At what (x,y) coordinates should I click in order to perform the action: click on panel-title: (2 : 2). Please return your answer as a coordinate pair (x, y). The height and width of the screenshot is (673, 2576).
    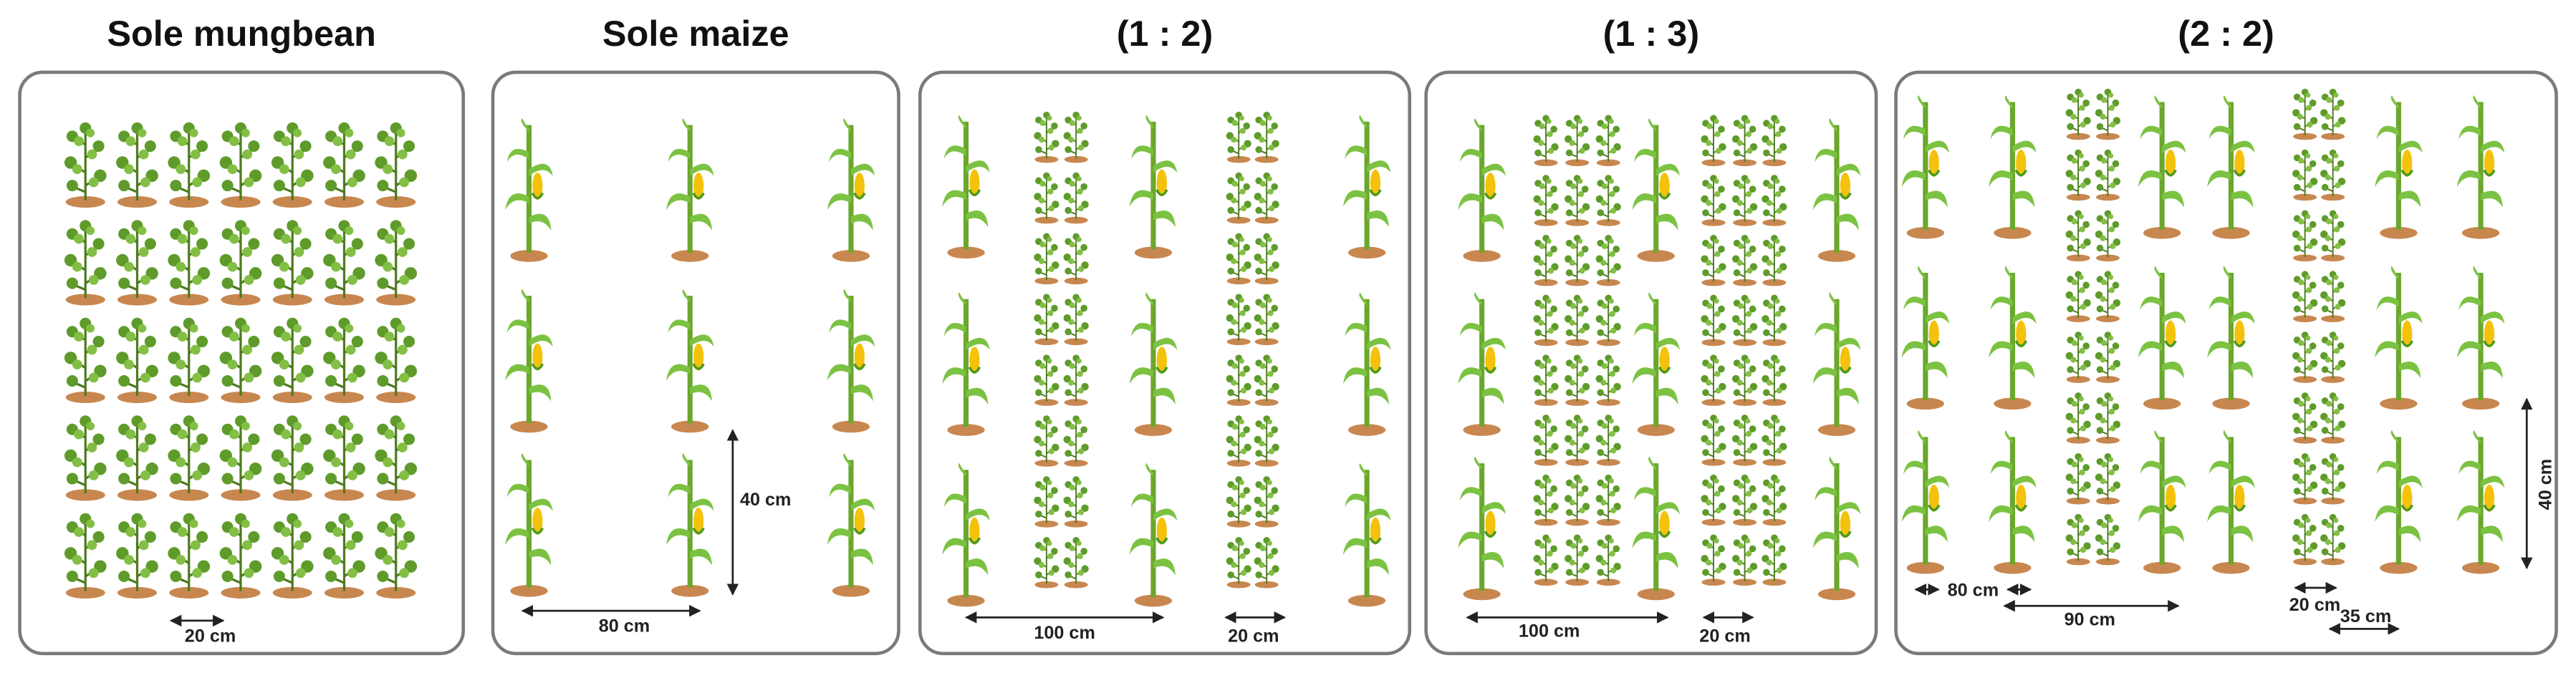
    Looking at the image, I should click on (2226, 33).